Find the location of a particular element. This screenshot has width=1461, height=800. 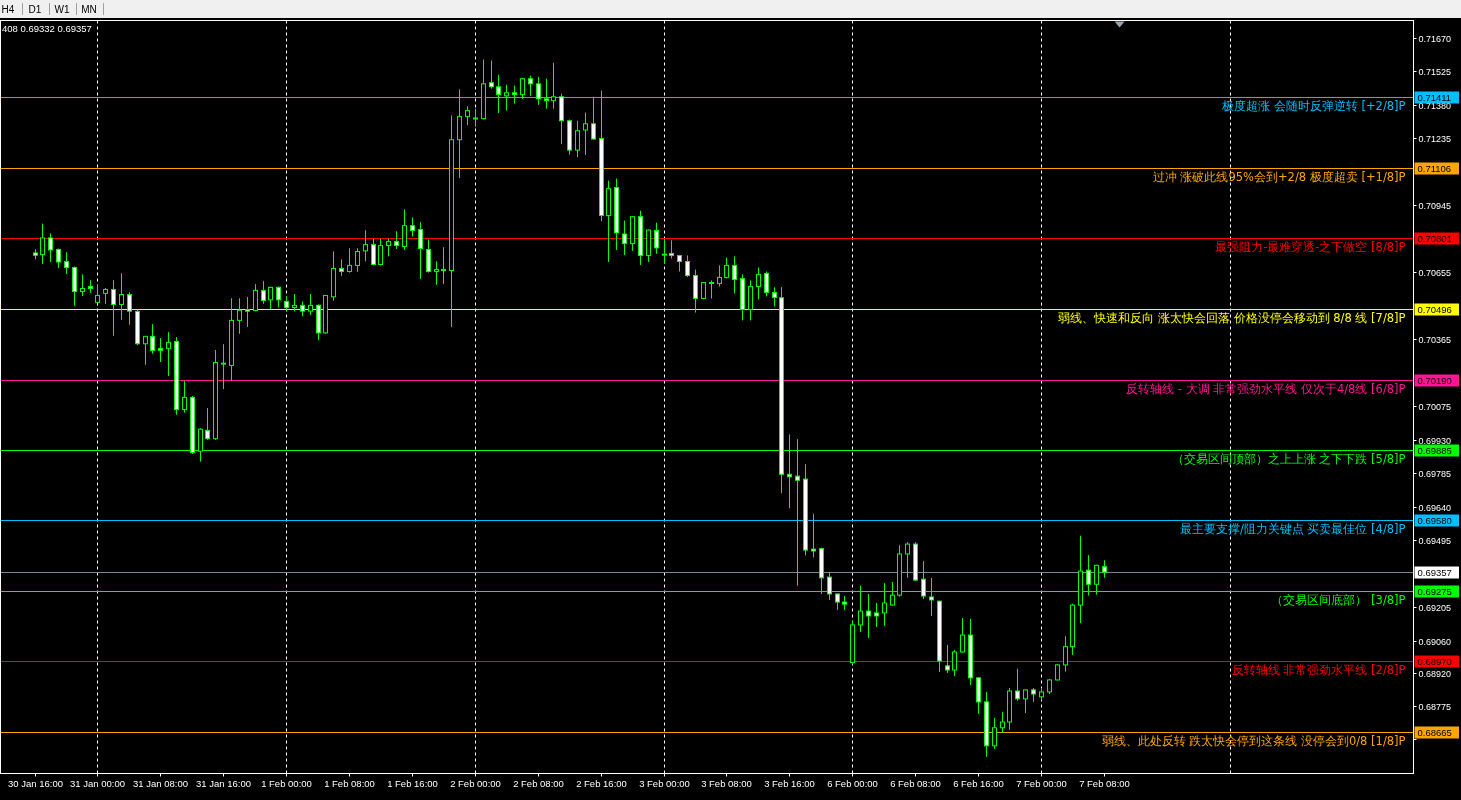

y-tick-label: 0.70945 is located at coordinates (1435, 205).